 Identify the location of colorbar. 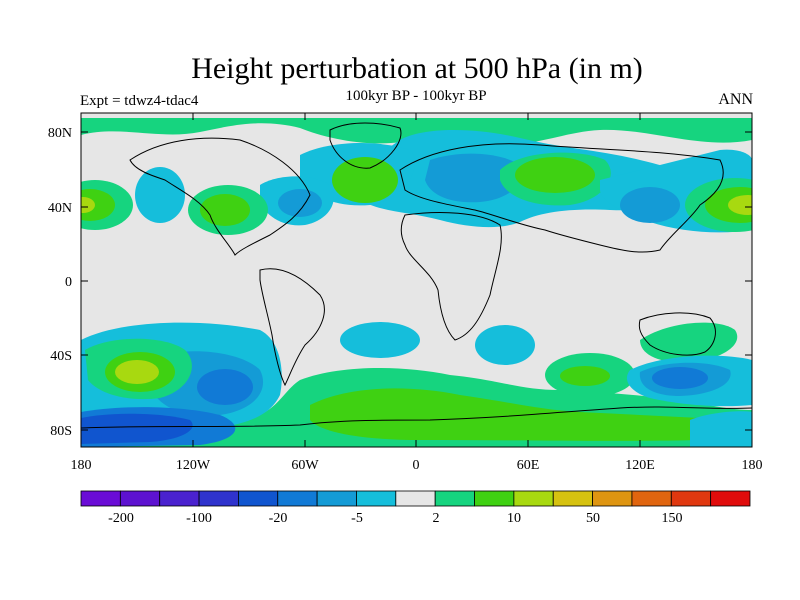
(415, 498).